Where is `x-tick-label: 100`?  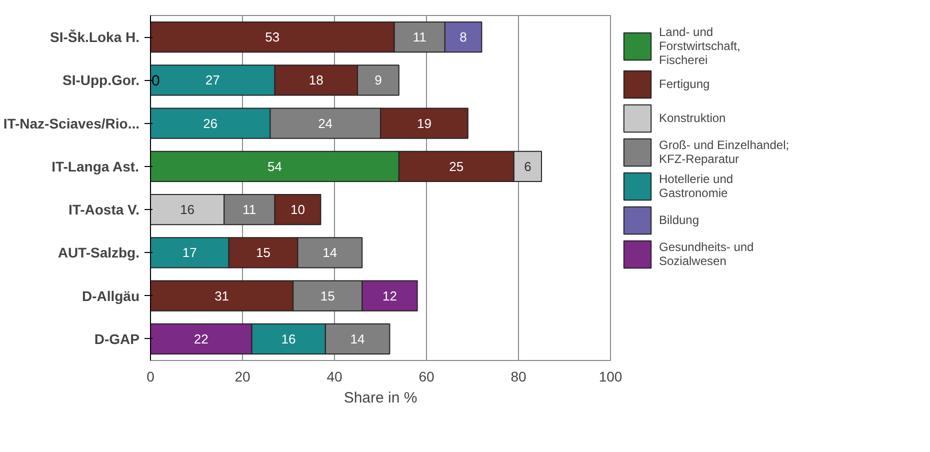
x-tick-label: 100 is located at coordinates (610, 376).